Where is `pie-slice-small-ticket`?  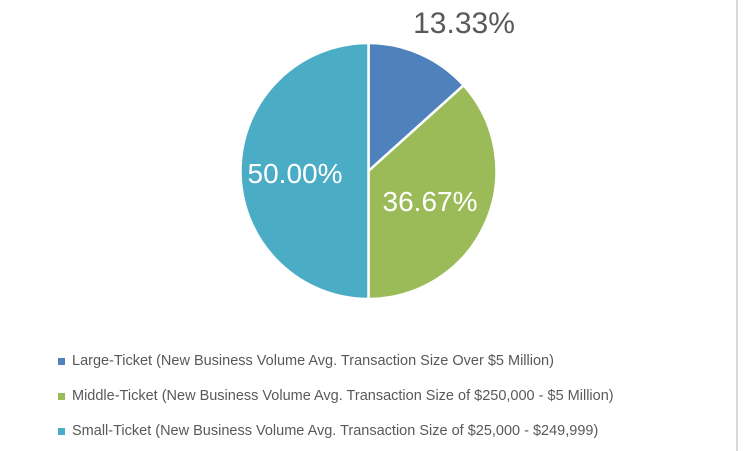
pie-slice-small-ticket is located at coordinates (304, 171).